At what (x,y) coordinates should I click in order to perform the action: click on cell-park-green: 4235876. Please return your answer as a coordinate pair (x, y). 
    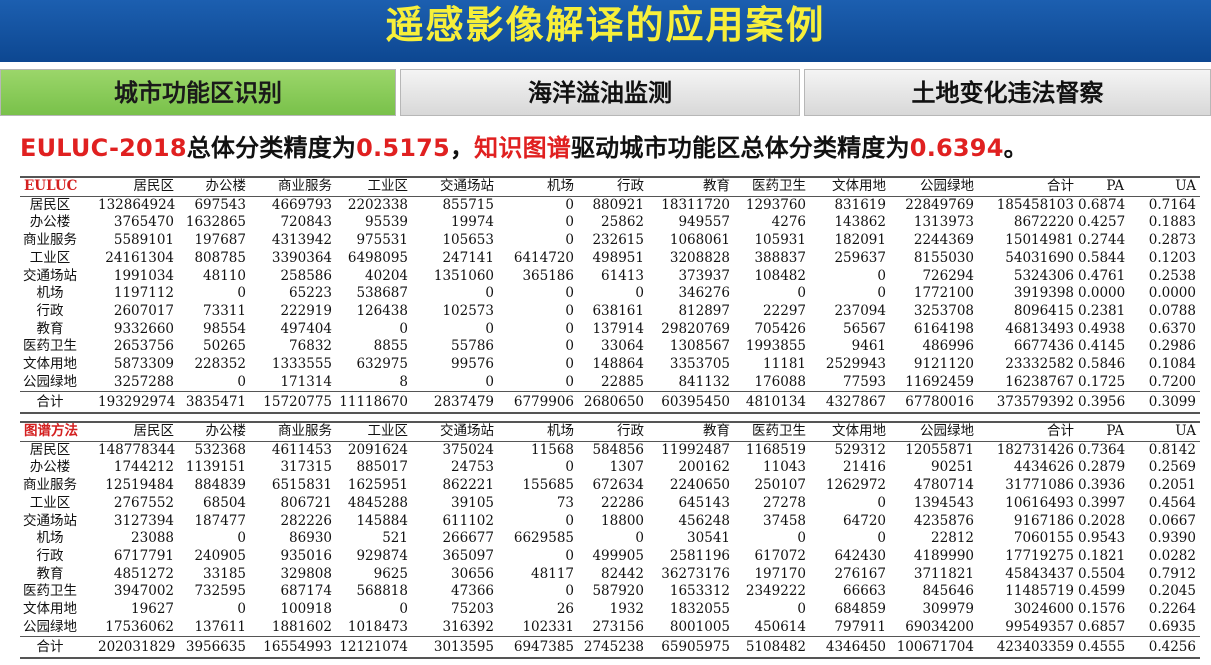
    Looking at the image, I should click on (943, 520).